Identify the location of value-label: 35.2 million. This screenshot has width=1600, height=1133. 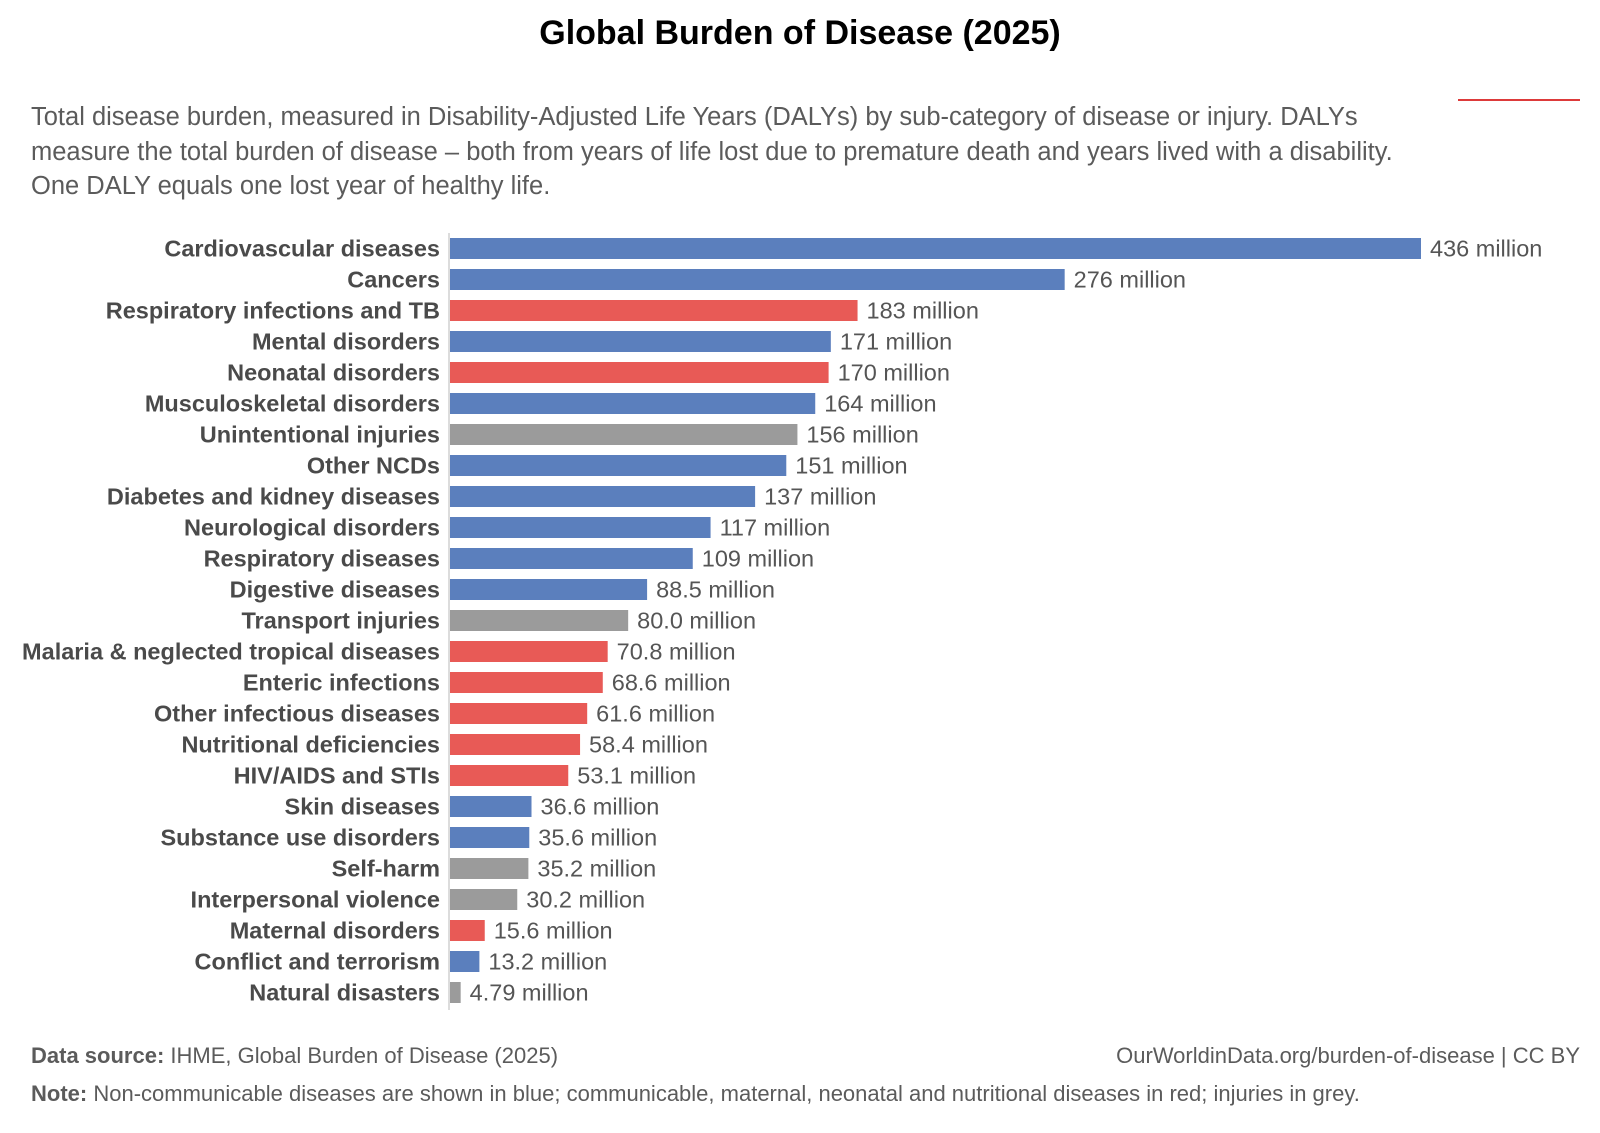
(596, 869).